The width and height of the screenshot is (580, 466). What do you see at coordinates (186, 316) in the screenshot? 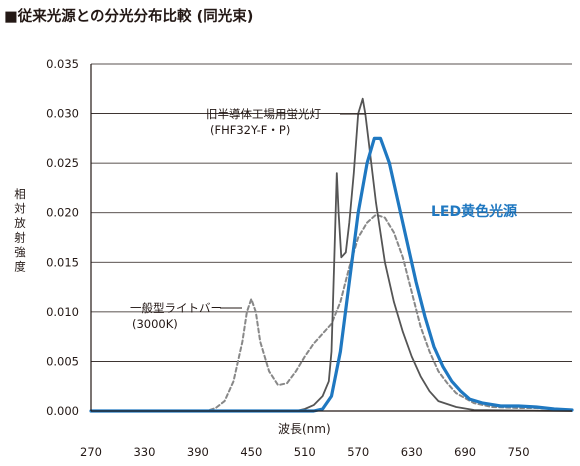
I see `annotation-lightbar: 一般型ライトバー (3000K)` at bounding box center [186, 316].